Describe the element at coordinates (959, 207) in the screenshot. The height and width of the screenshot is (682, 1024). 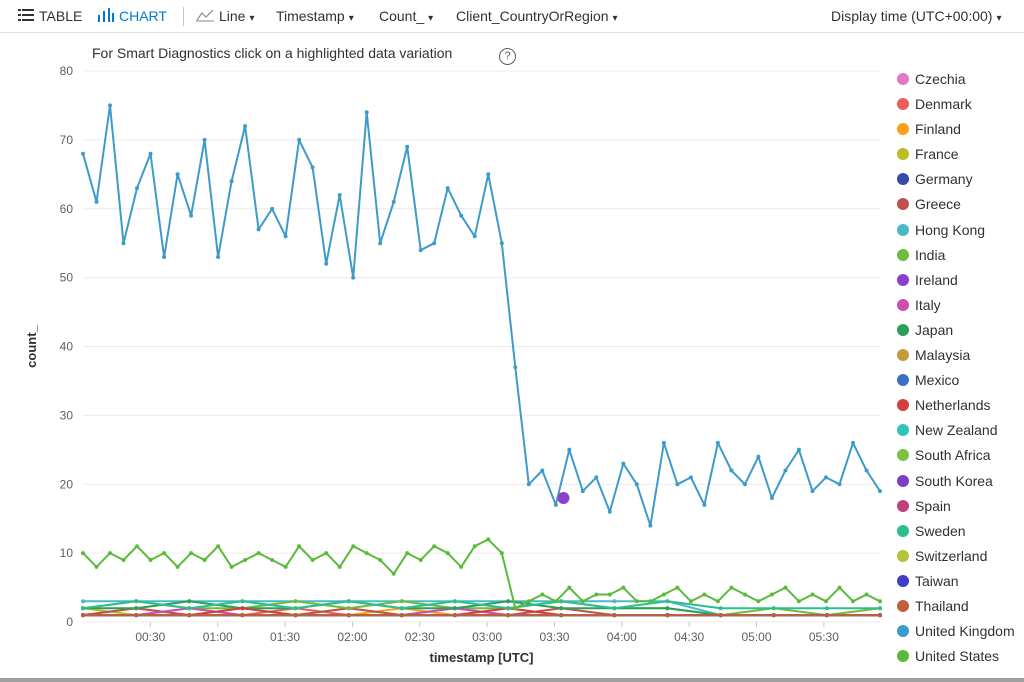
I see `legend-item: Greece` at that location.